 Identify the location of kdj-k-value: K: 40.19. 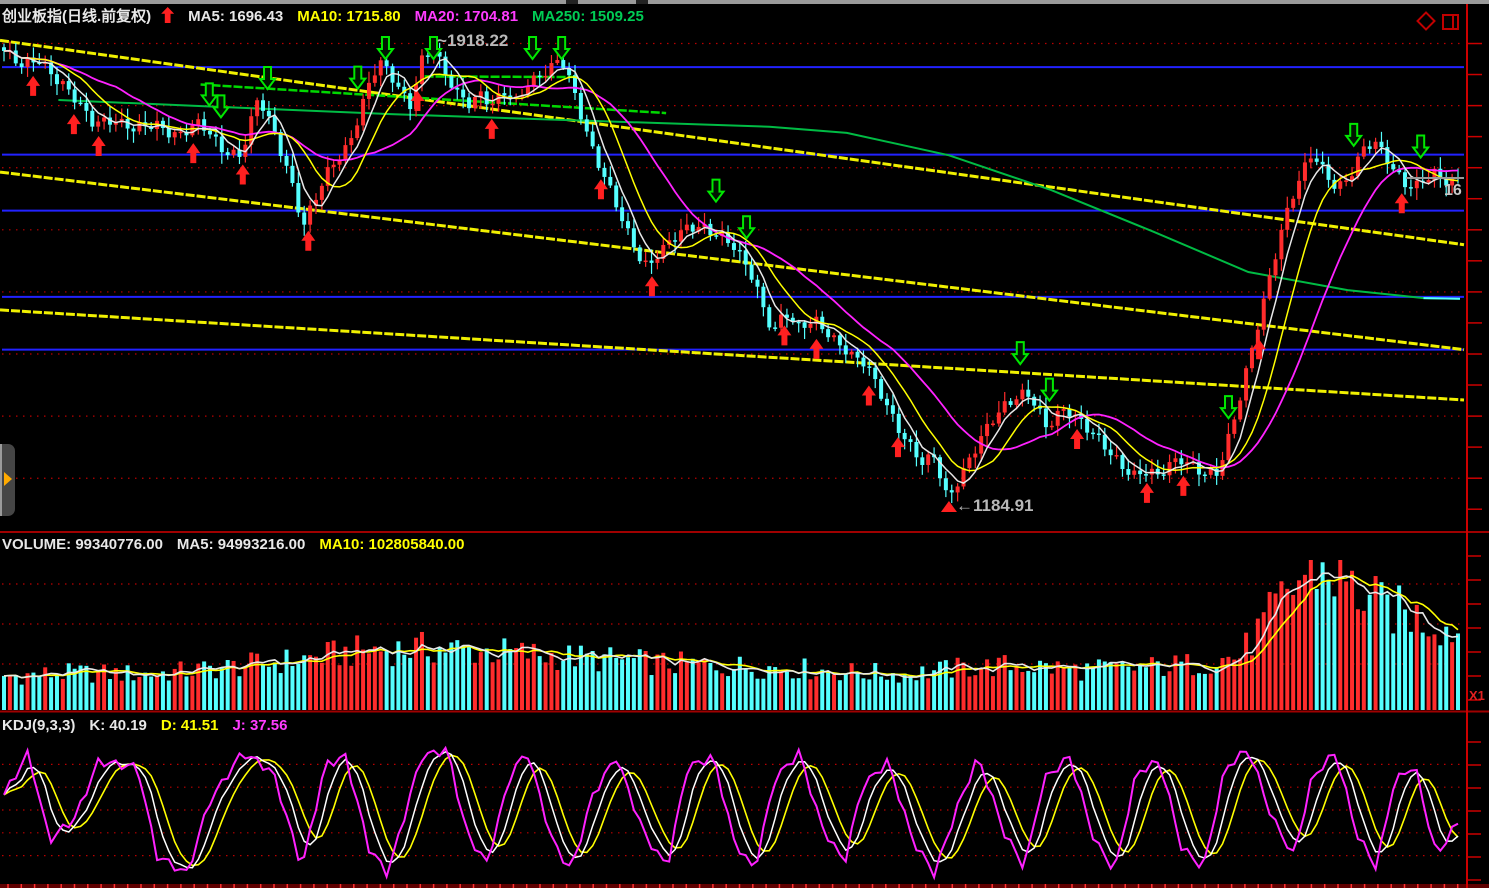
(118, 725).